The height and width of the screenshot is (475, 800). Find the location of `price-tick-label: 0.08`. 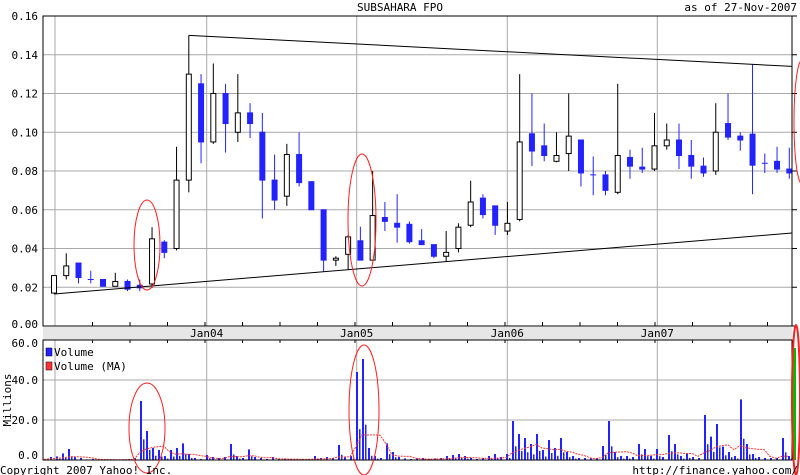

price-tick-label: 0.08 is located at coordinates (25, 171).